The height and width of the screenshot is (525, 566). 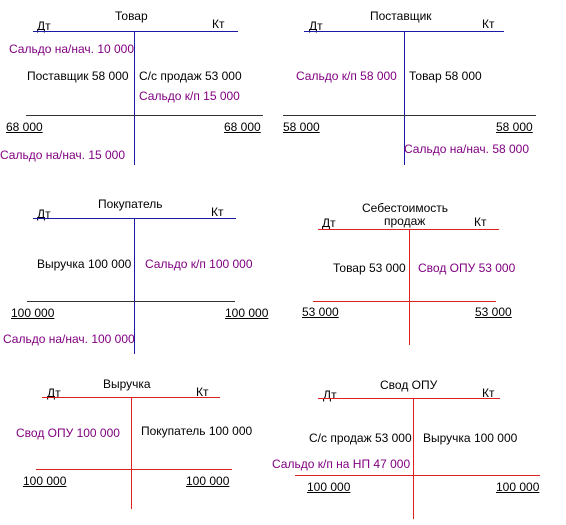 What do you see at coordinates (130, 204) in the screenshot?
I see `account-title: Покупатель` at bounding box center [130, 204].